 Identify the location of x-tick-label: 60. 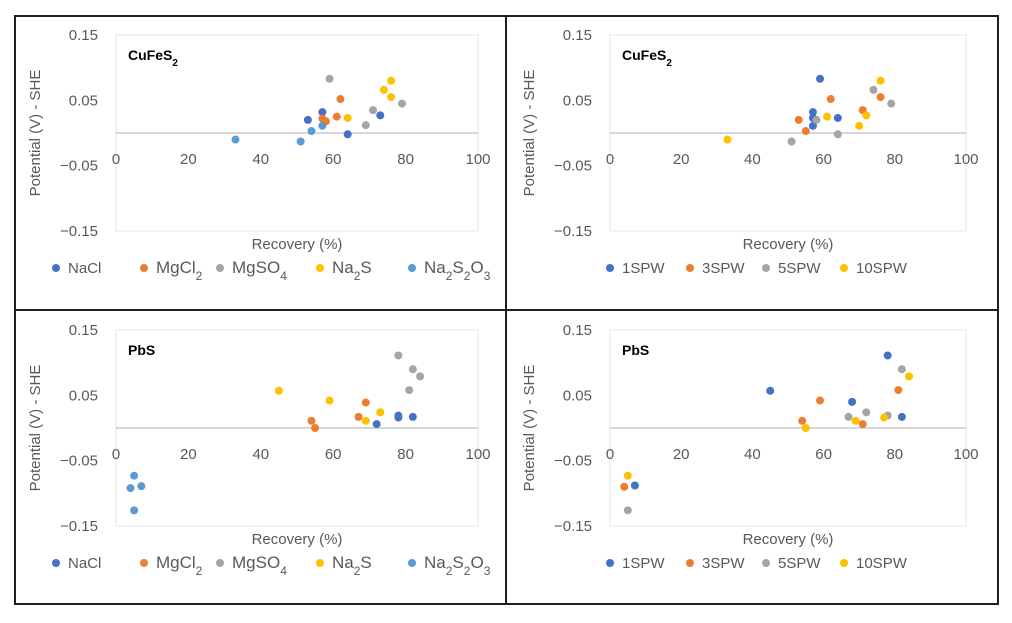
(823, 159).